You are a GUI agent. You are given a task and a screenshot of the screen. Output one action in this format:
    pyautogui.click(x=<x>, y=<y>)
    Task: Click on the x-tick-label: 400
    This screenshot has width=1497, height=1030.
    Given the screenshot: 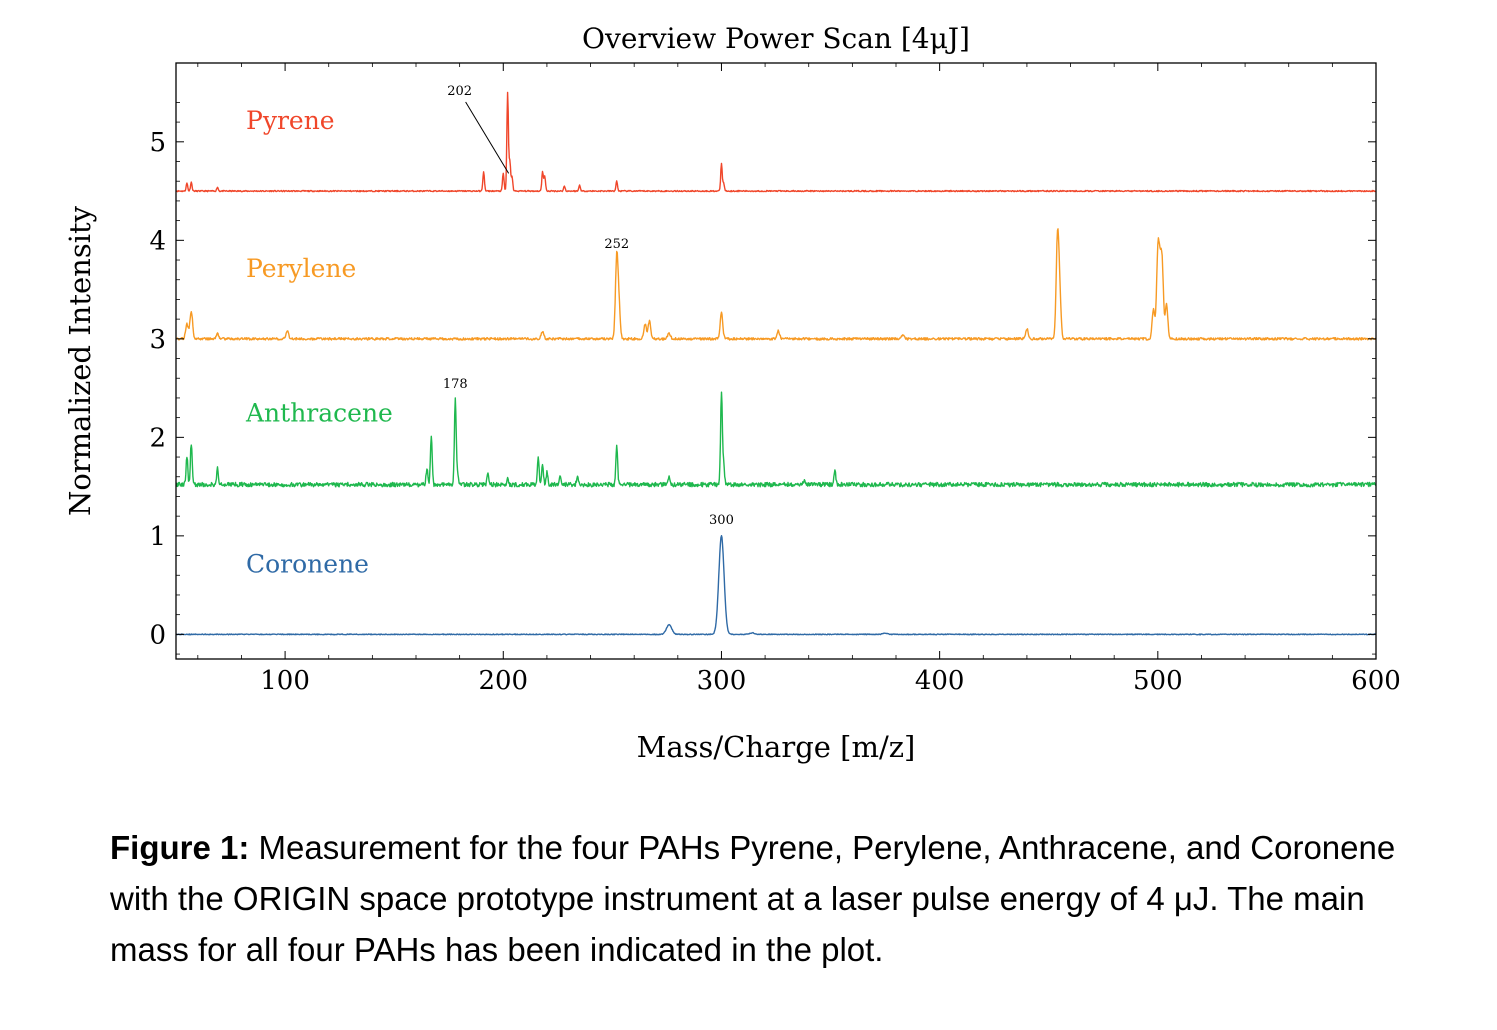 What is the action you would take?
    pyautogui.click(x=940, y=681)
    